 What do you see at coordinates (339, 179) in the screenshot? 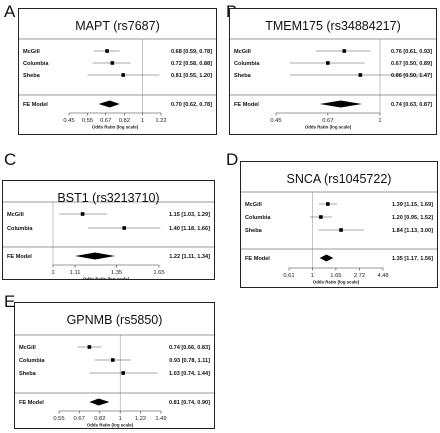
I see `gene-title: SNCA (rs1045722)` at bounding box center [339, 179].